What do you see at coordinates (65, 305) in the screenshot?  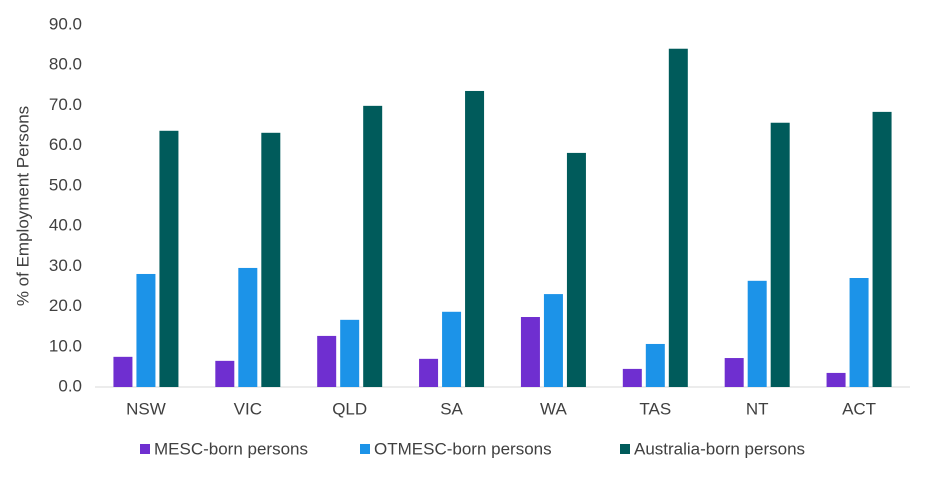 I see `y-tick-label: 20.0` at bounding box center [65, 305].